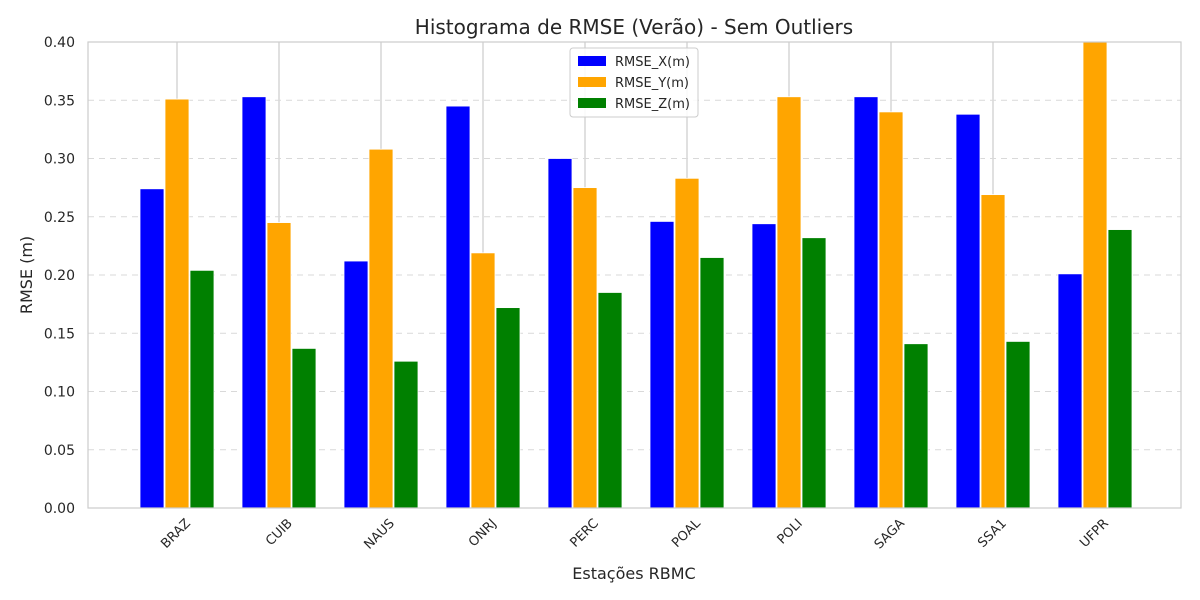 Image resolution: width=1200 pixels, height=600 pixels. Describe the element at coordinates (652, 62) in the screenshot. I see `legend-label: RMSE_X(m)` at that location.